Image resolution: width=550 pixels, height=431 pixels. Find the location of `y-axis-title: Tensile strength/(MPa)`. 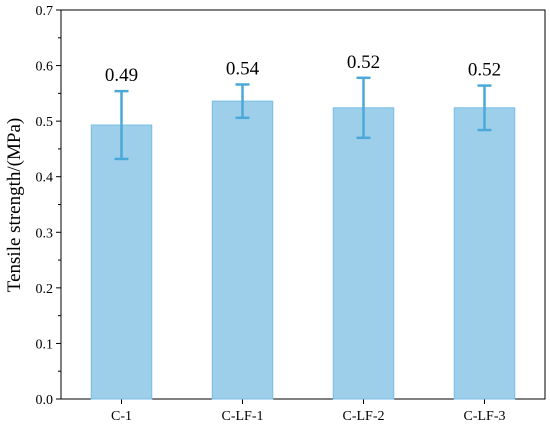

y-axis-title: Tensile strength/(MPa) is located at coordinates (14, 205).